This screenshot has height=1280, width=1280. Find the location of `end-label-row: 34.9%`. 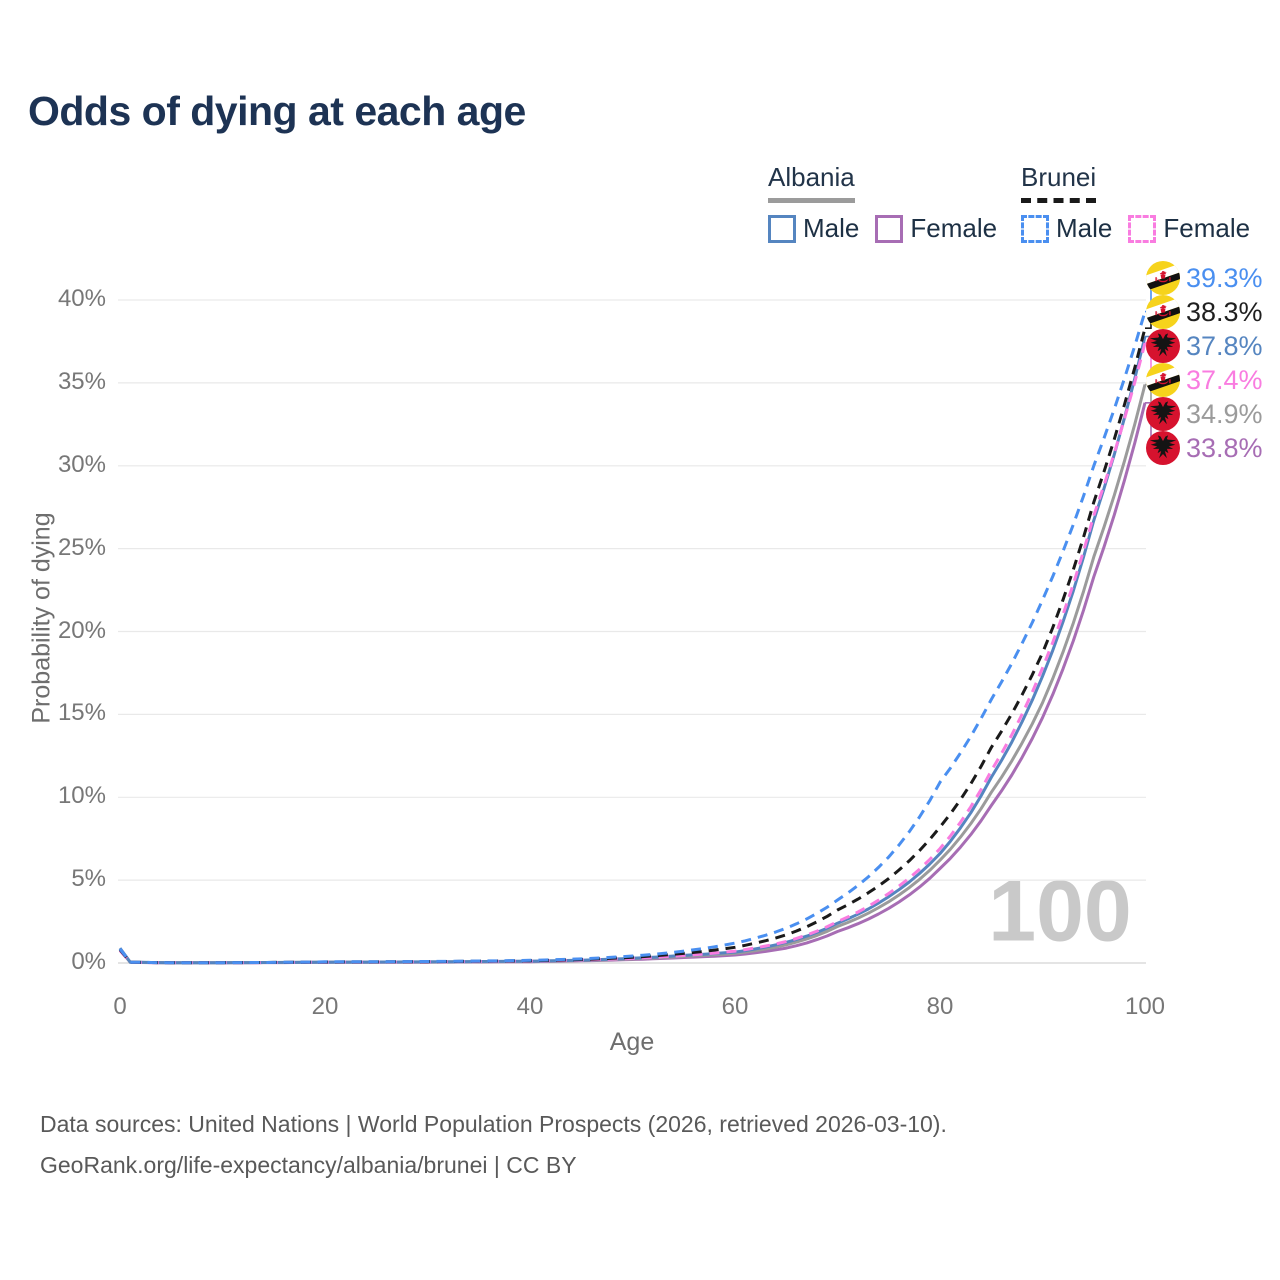

end-label-row: 34.9% is located at coordinates (1204, 414).